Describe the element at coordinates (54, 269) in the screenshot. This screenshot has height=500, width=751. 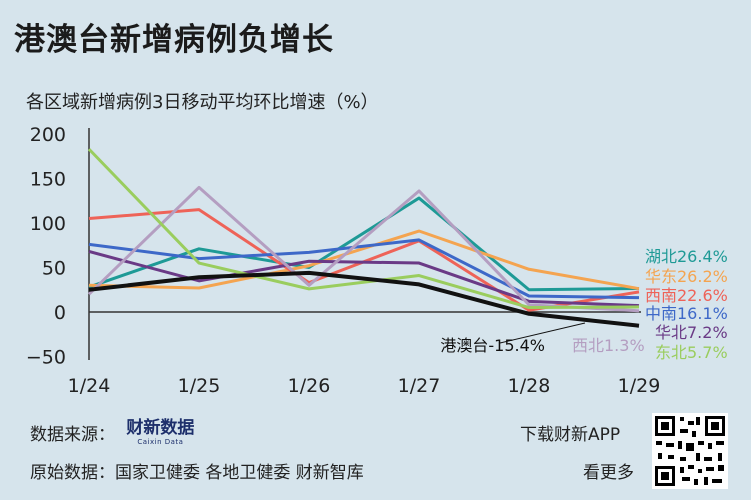
I see `y-tick-label: 50` at that location.